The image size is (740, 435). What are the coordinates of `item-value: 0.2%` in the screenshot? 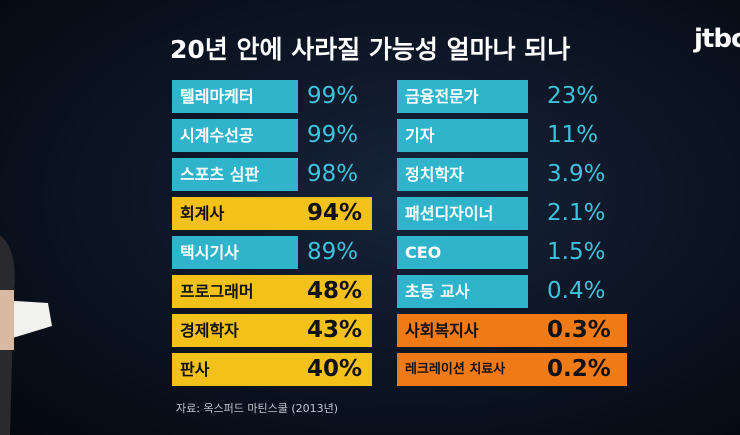 It's located at (579, 369).